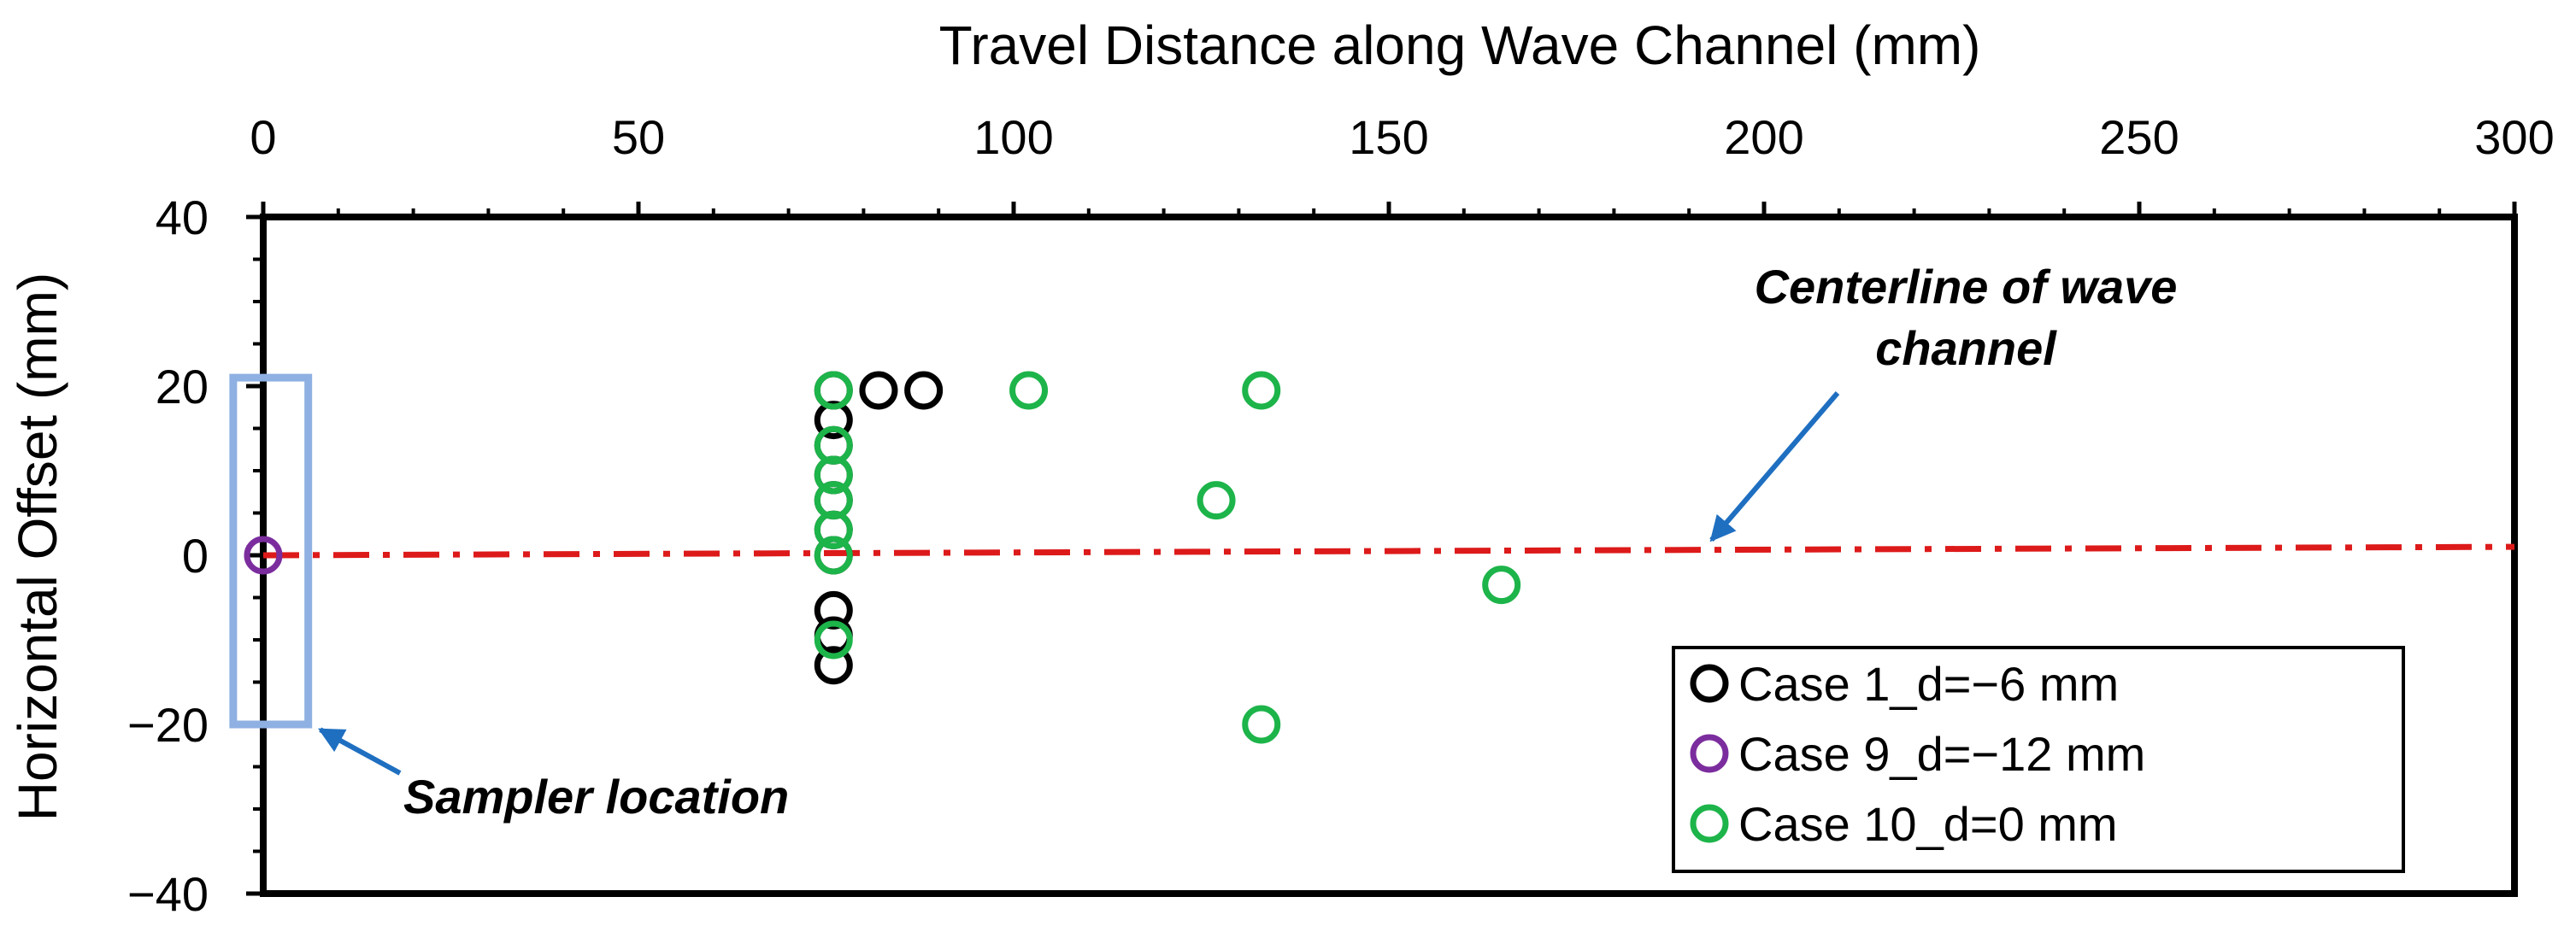 This screenshot has width=2576, height=938. I want to click on annotation-centerline-arrow, so click(1774, 466).